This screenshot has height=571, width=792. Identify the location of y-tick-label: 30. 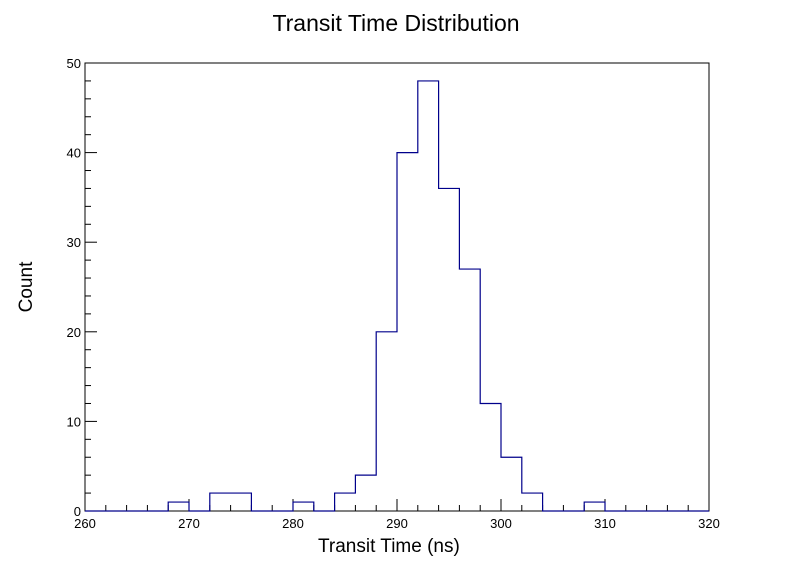
(74, 242).